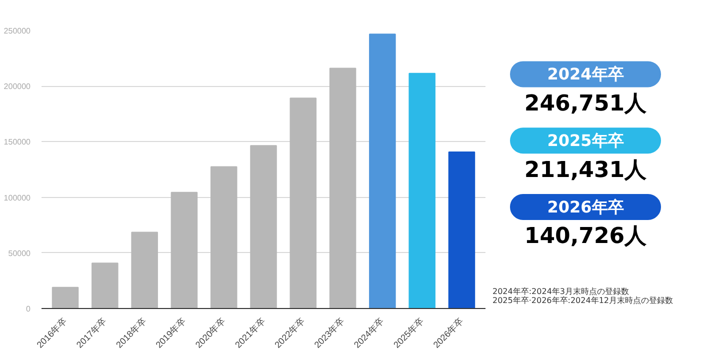 The image size is (718, 361). Describe the element at coordinates (18, 197) in the screenshot. I see `y-tick-label: 100000` at that location.